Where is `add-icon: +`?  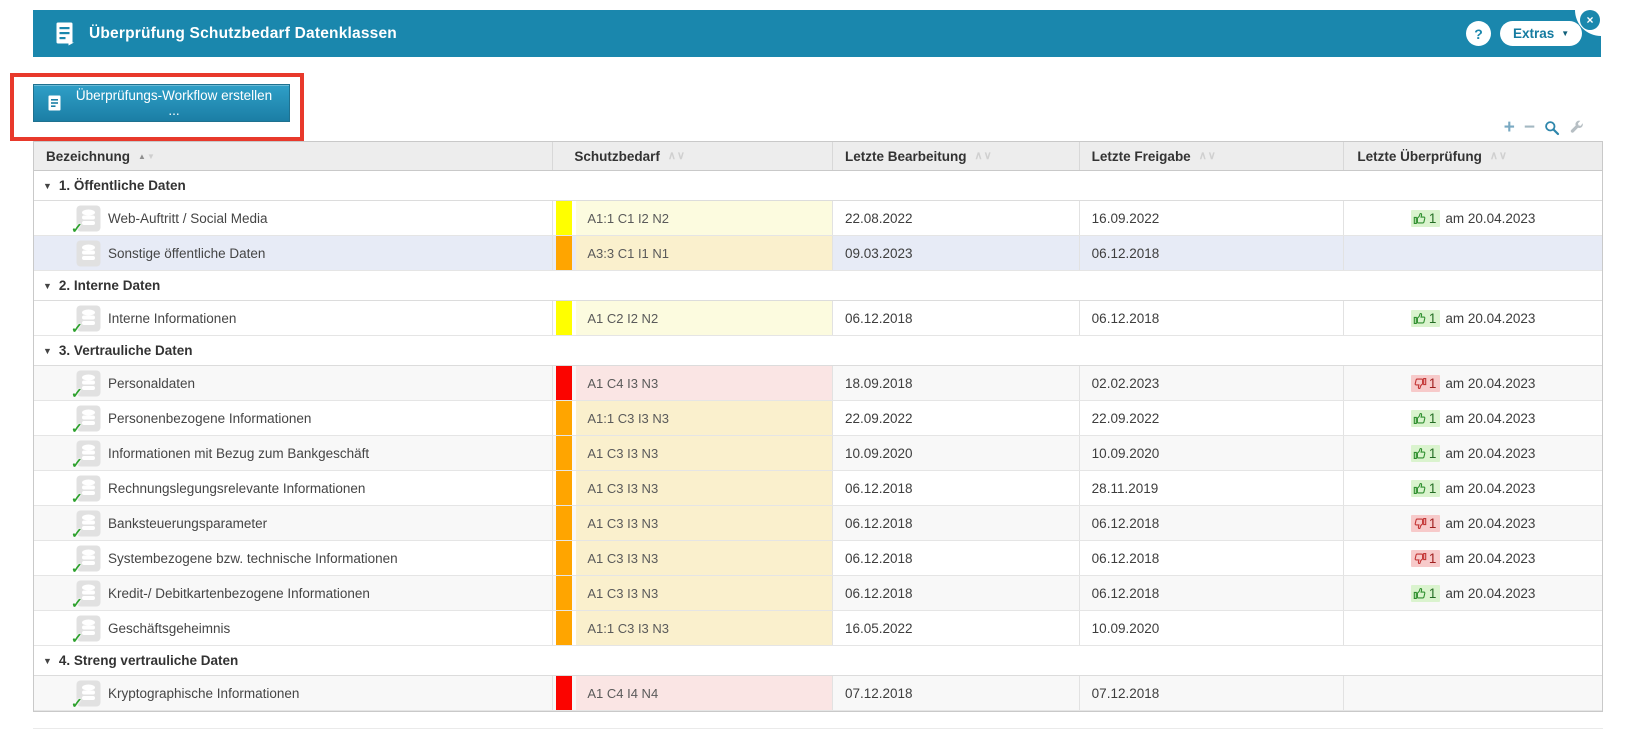
add-icon: + is located at coordinates (1509, 127).